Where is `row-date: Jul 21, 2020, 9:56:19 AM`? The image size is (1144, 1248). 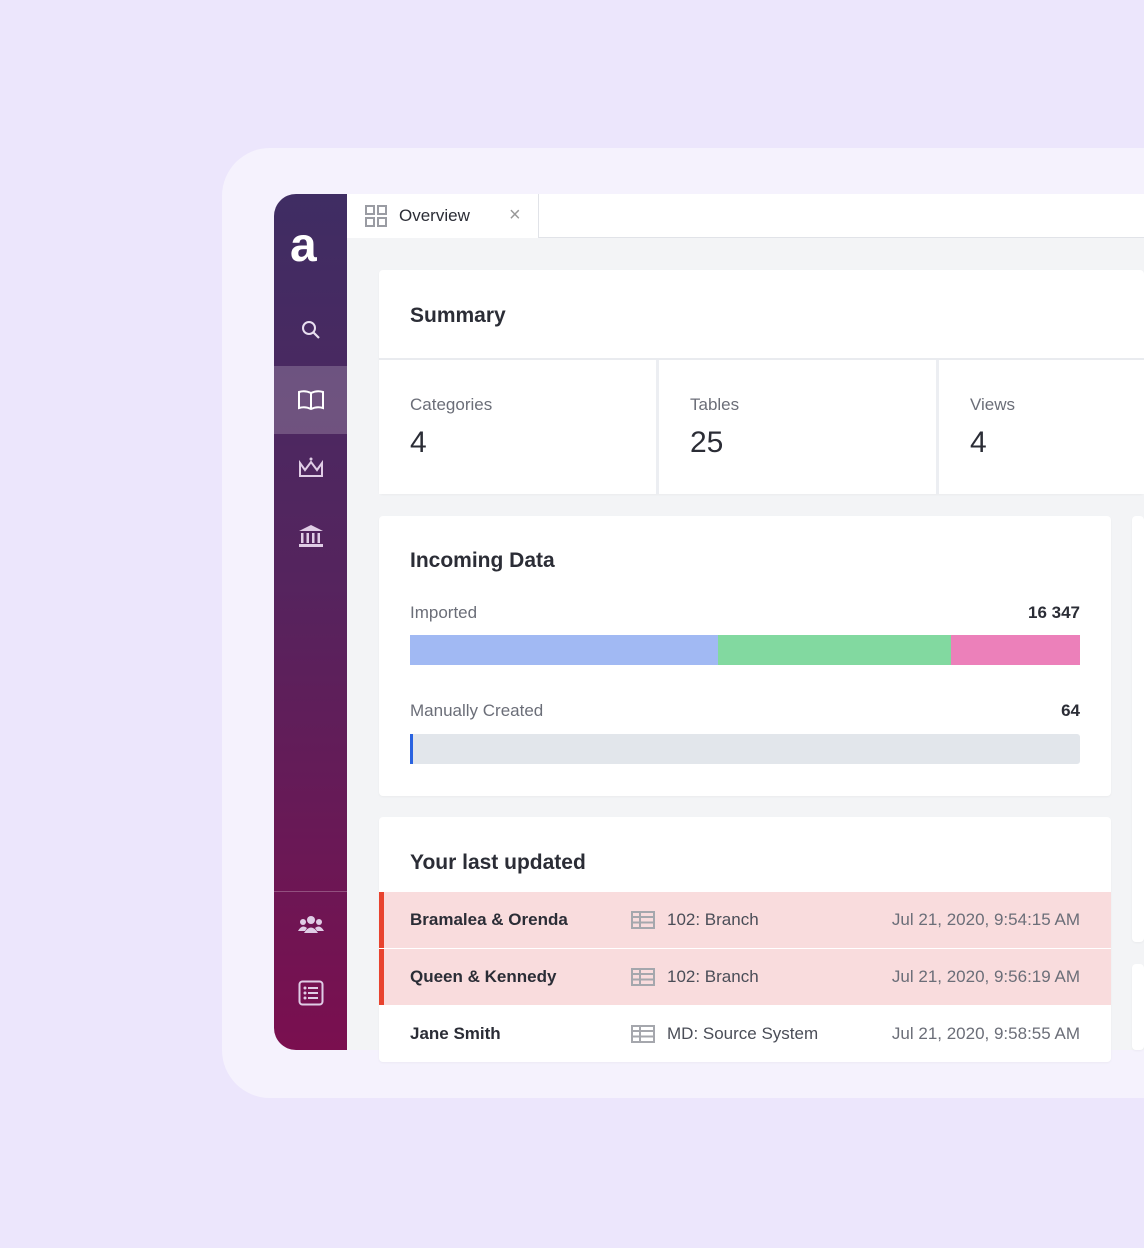
row-date: Jul 21, 2020, 9:56:19 AM is located at coordinates (985, 976).